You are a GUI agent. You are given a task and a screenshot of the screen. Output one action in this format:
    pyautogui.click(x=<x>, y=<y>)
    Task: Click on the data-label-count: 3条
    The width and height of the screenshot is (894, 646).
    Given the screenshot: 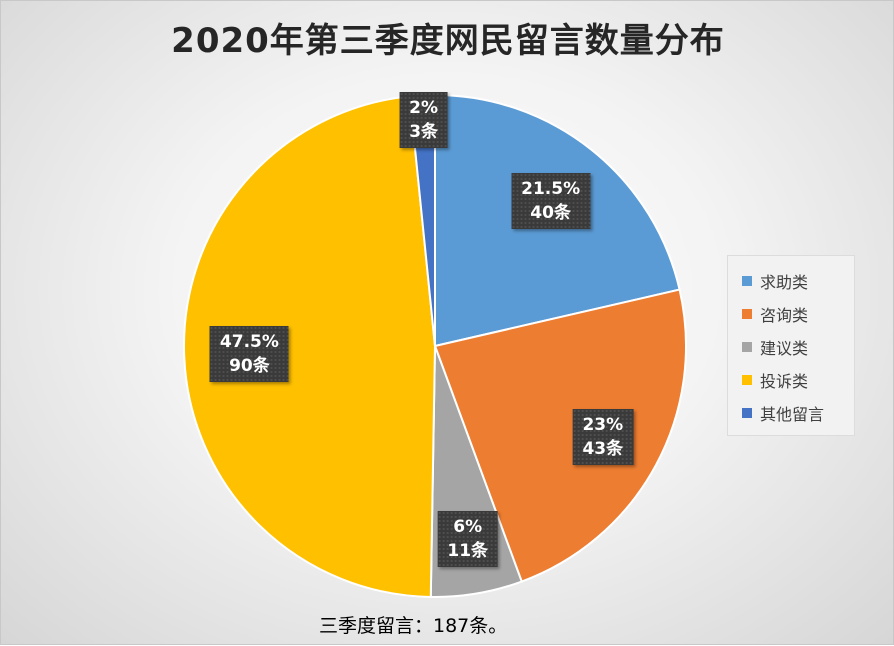 What is the action you would take?
    pyautogui.click(x=424, y=132)
    